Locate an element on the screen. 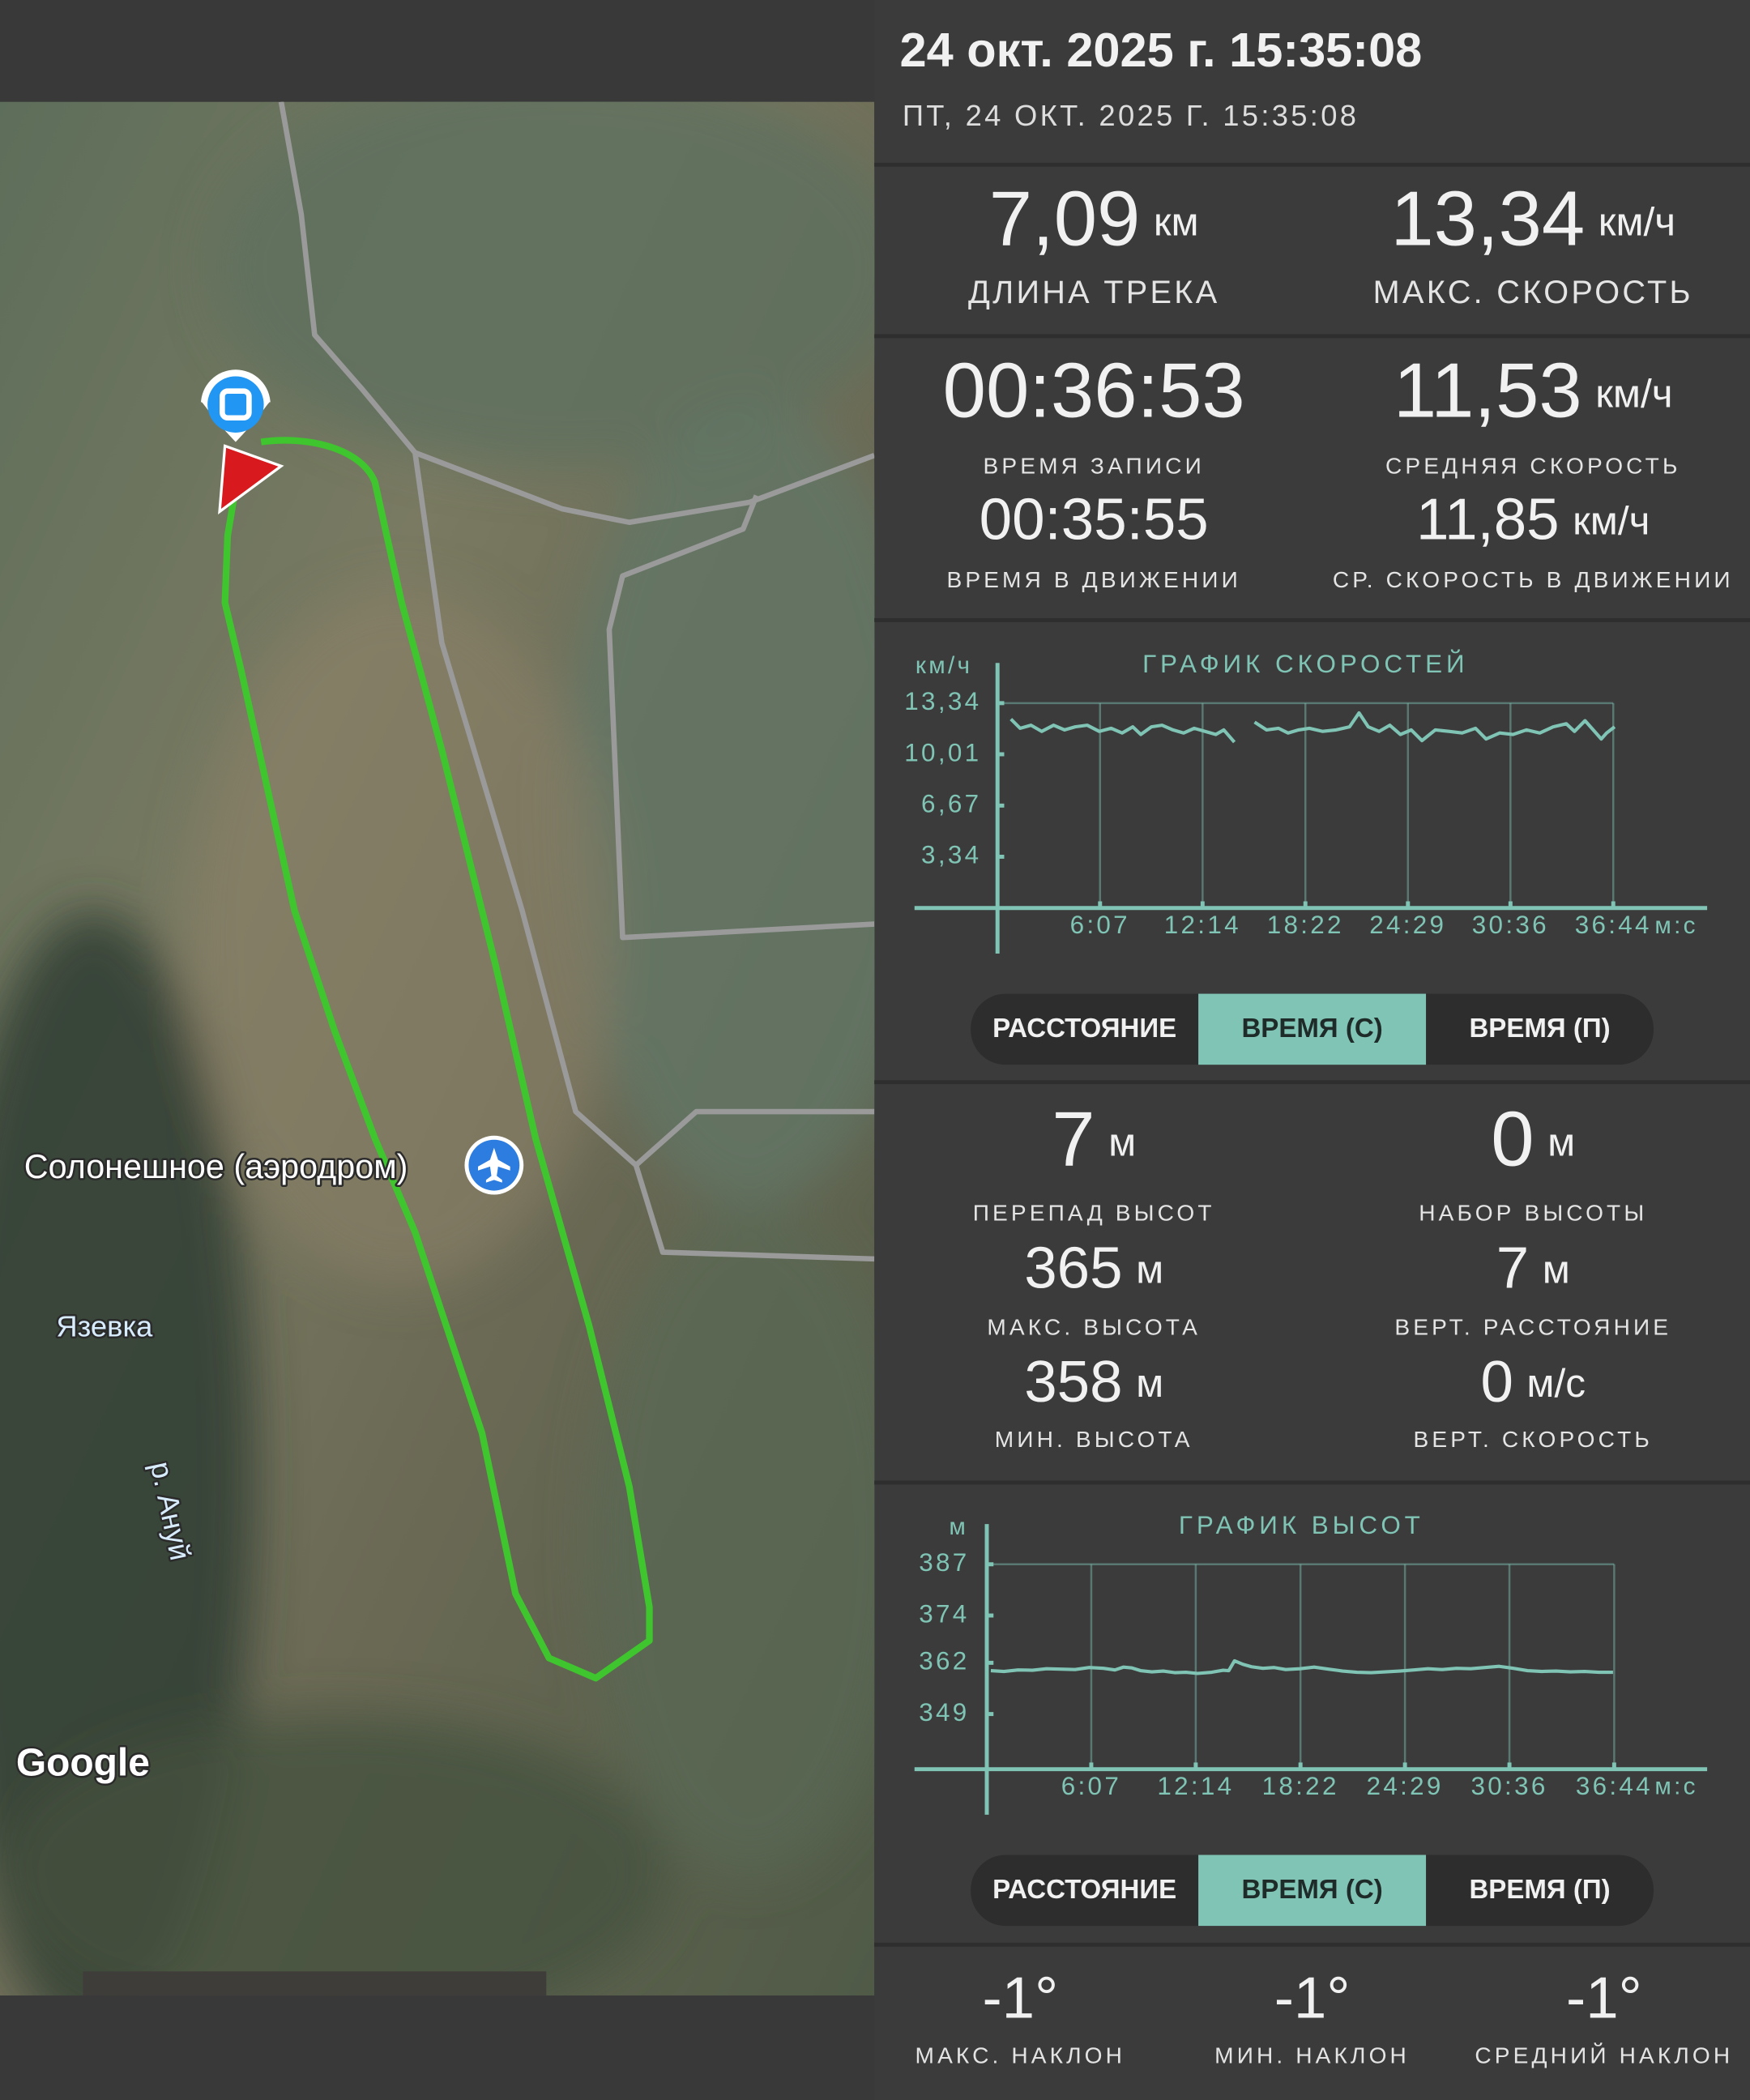  y-axis-label: км/ч is located at coordinates (944, 665).